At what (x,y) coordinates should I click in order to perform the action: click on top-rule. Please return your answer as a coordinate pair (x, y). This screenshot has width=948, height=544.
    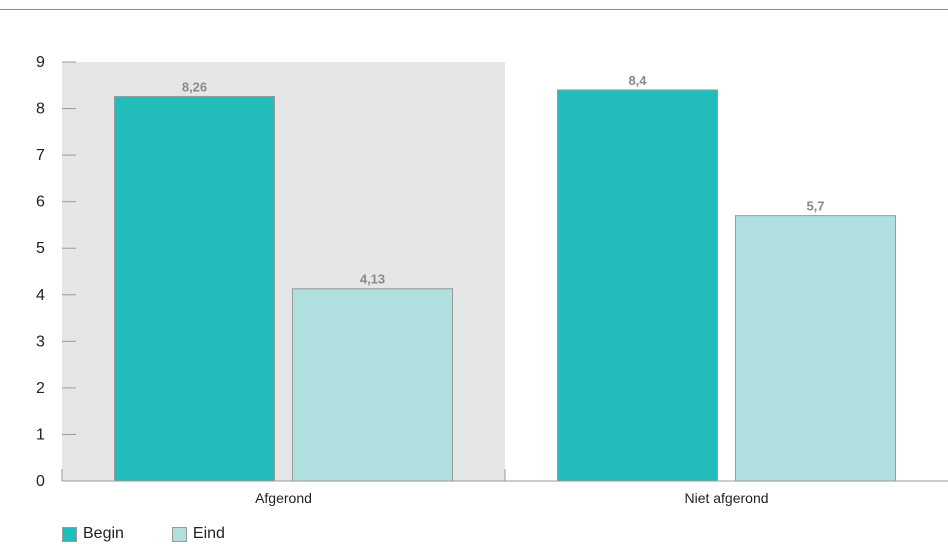
    Looking at the image, I should click on (474, 9).